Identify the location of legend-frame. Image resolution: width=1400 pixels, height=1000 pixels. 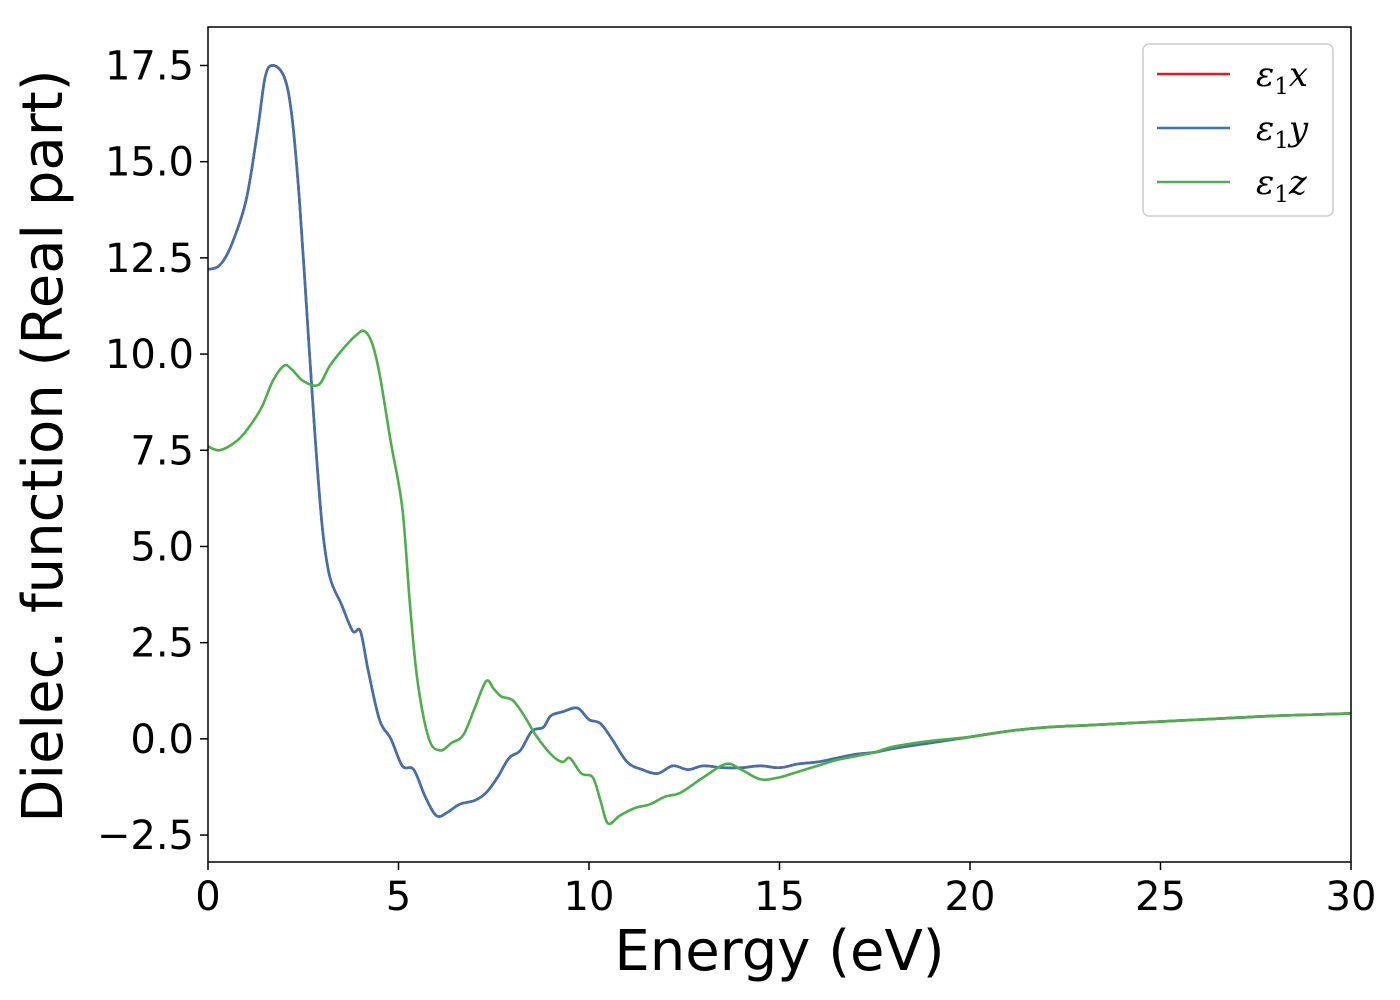
(1238, 130).